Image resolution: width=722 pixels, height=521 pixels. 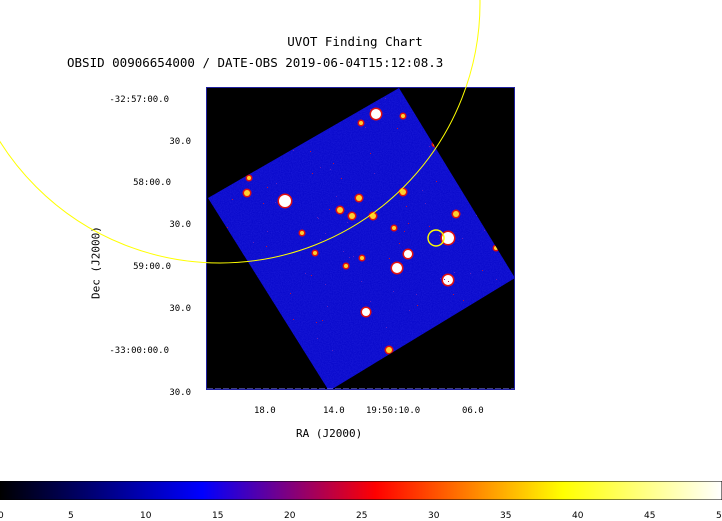 I want to click on colorbar-label: 50, so click(x=719, y=516).